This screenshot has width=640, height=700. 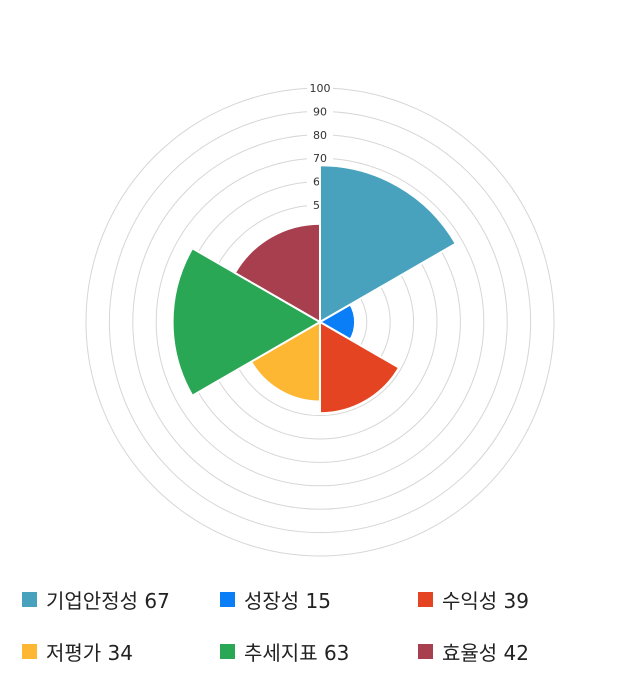 I want to click on legend-item: 성장성 15, so click(x=275, y=599).